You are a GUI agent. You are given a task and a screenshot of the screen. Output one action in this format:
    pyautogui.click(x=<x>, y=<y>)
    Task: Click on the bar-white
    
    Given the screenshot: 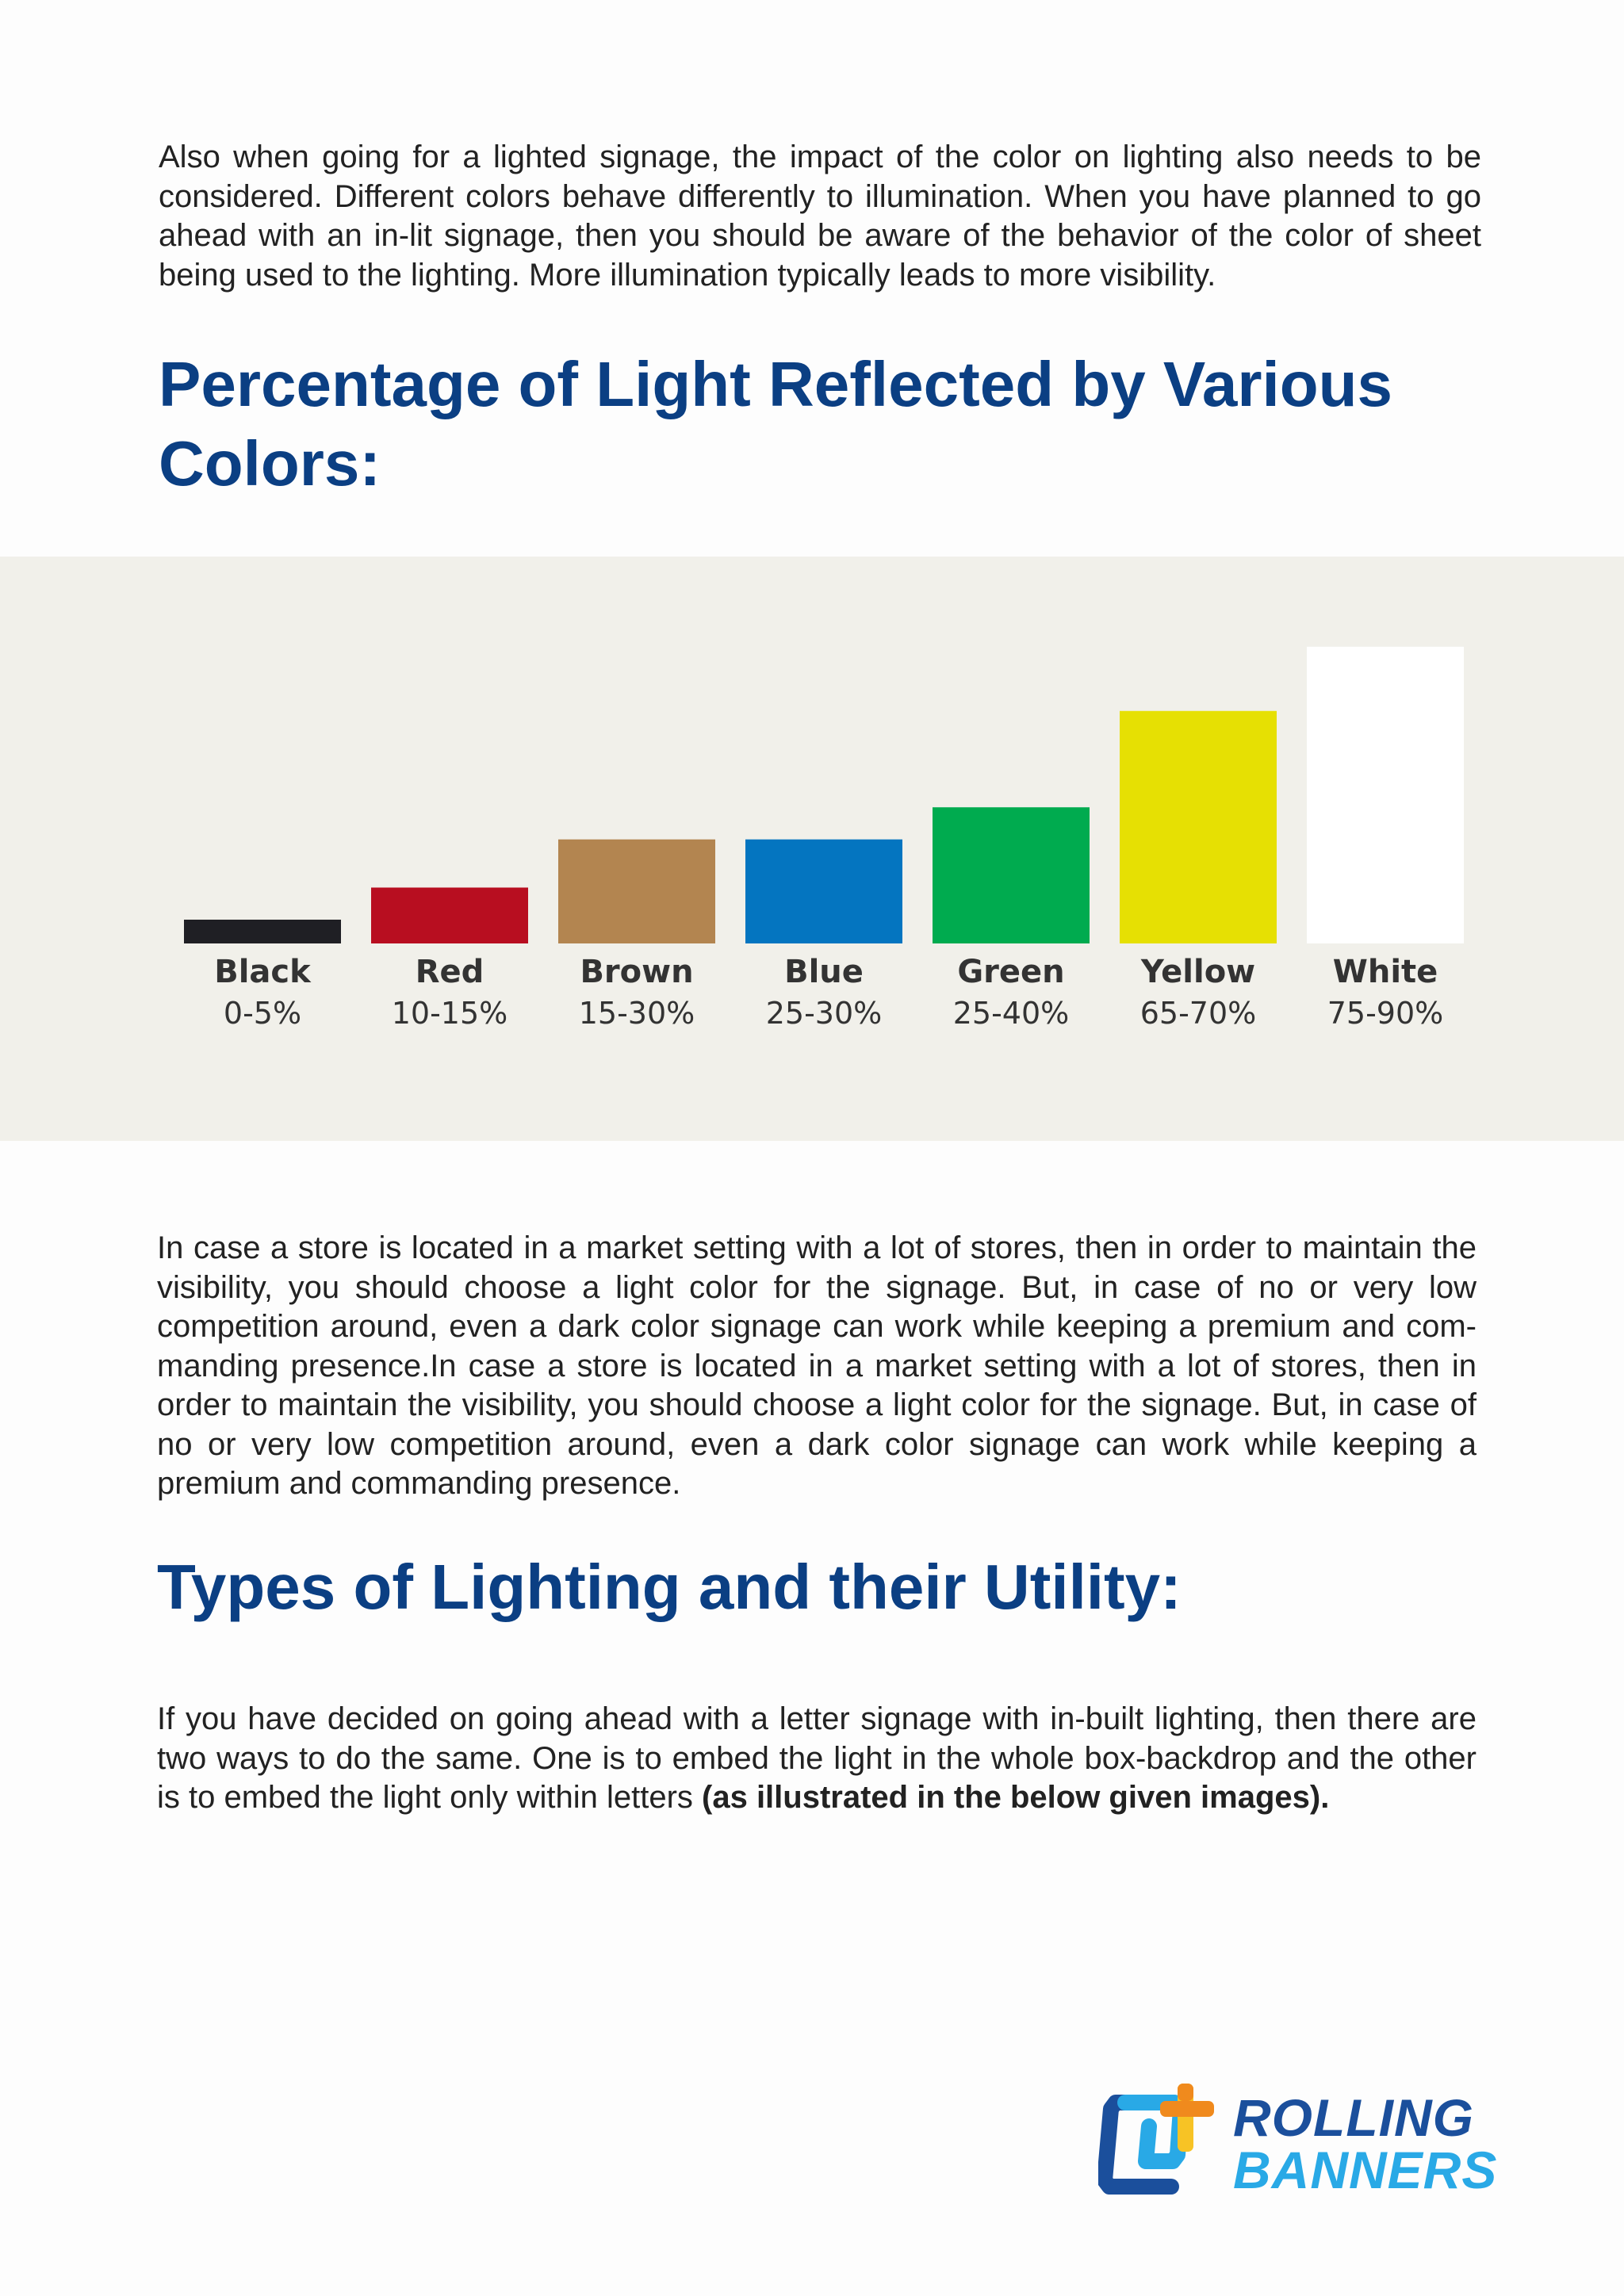 What is the action you would take?
    pyautogui.click(x=1385, y=794)
    